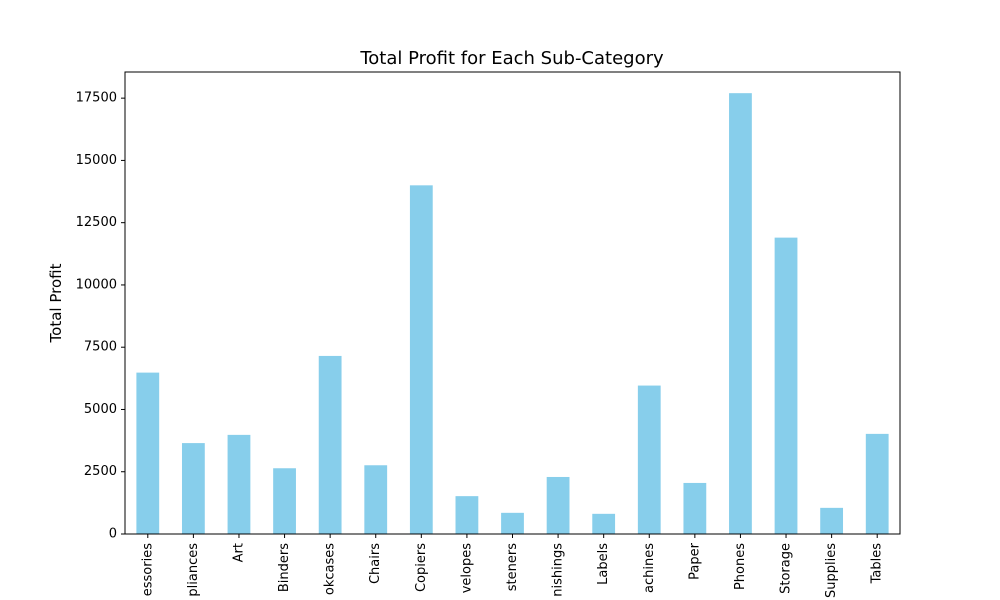 The height and width of the screenshot is (600, 1000). Describe the element at coordinates (695, 508) in the screenshot. I see `bar-paper` at that location.